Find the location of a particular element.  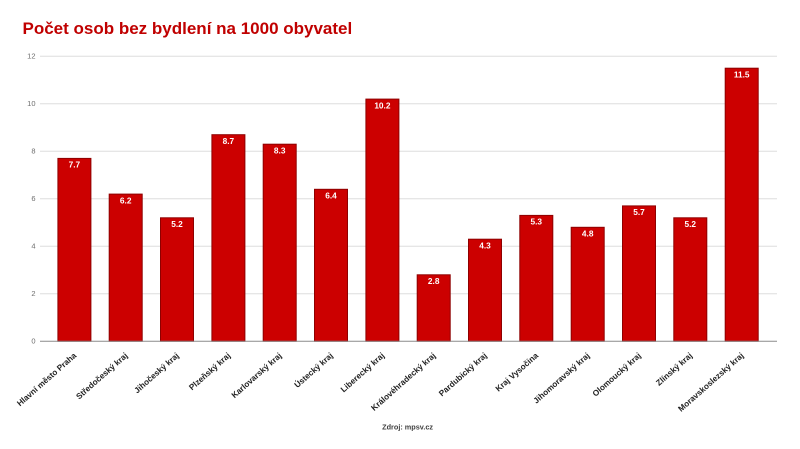

svg-text: 6.4 is located at coordinates (331, 196).